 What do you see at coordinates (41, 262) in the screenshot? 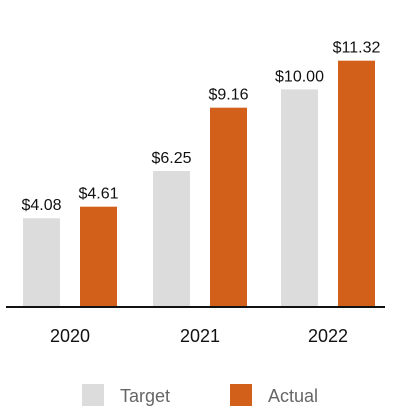
I see `bar-target-2020` at bounding box center [41, 262].